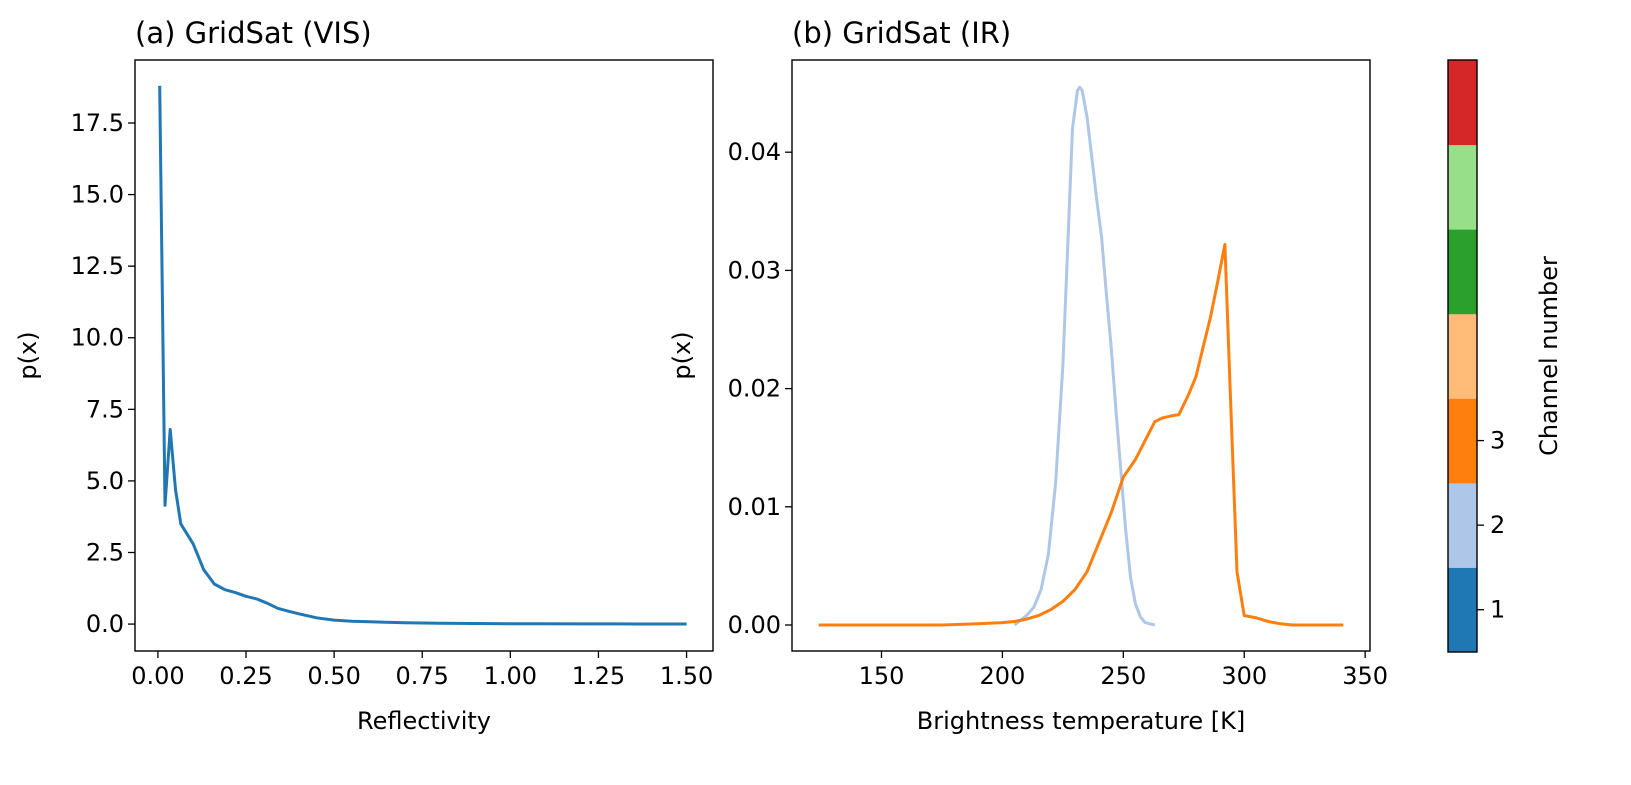  Describe the element at coordinates (97, 195) in the screenshot. I see `y-tick-label: 15.0` at that location.